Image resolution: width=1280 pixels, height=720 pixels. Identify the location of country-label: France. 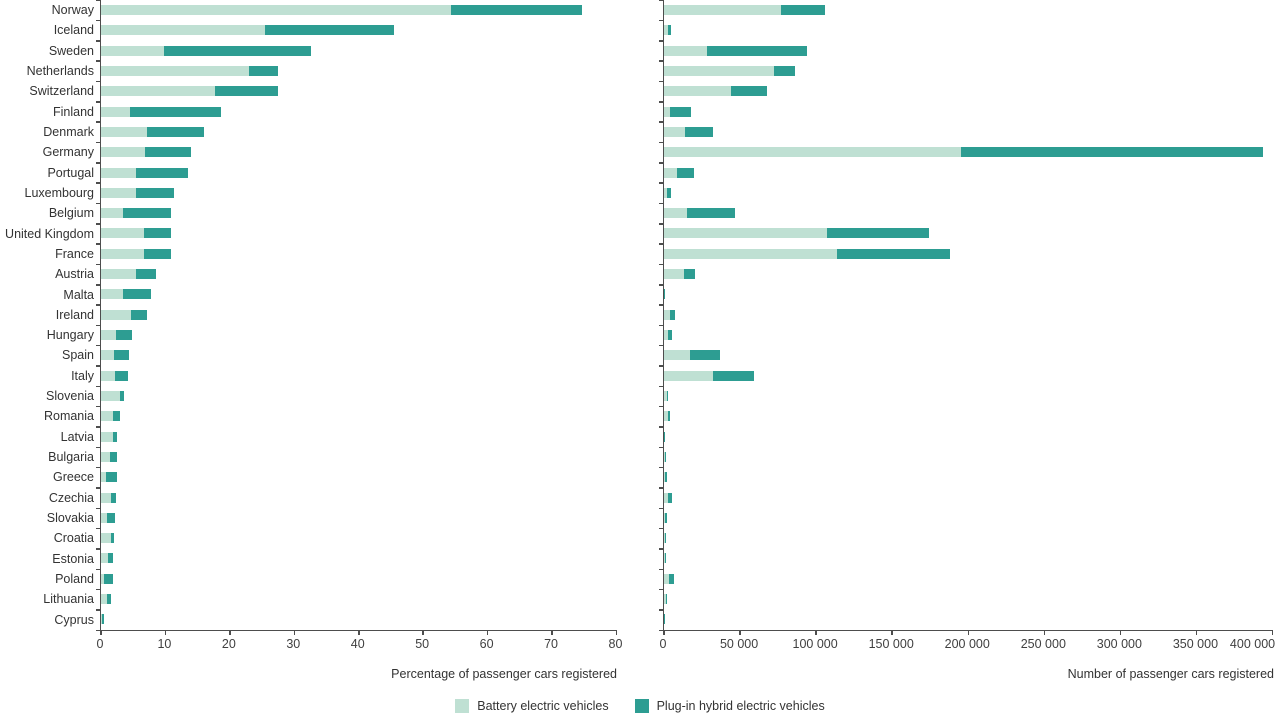
(74, 253).